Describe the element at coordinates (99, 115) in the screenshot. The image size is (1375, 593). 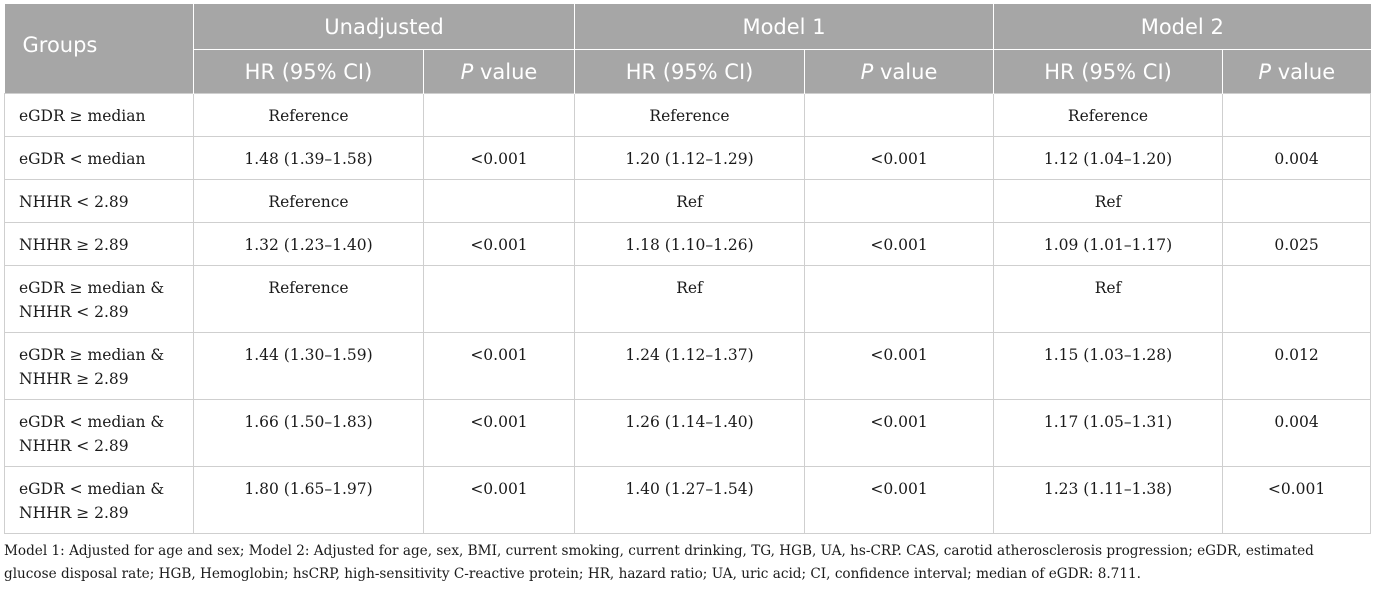
I see `row-label: eGDR ≥ median` at that location.